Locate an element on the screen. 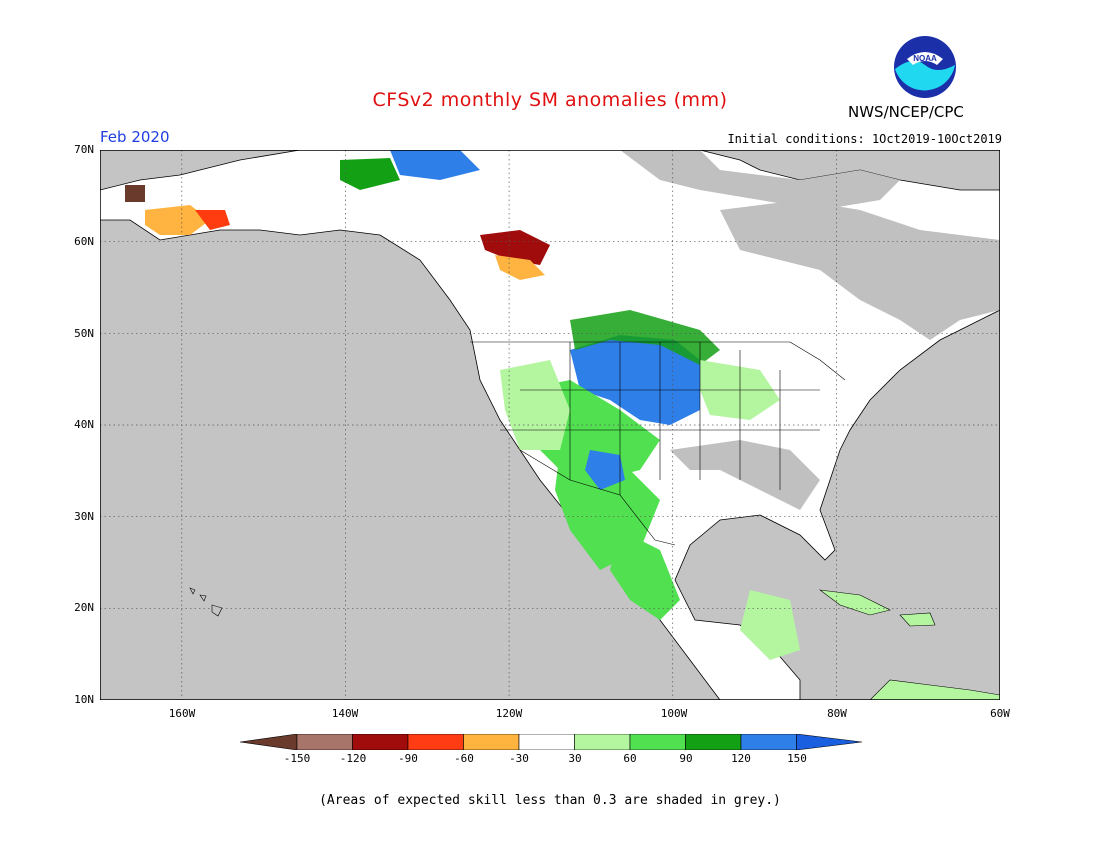  colorbar-label: -30 is located at coordinates (519, 758).